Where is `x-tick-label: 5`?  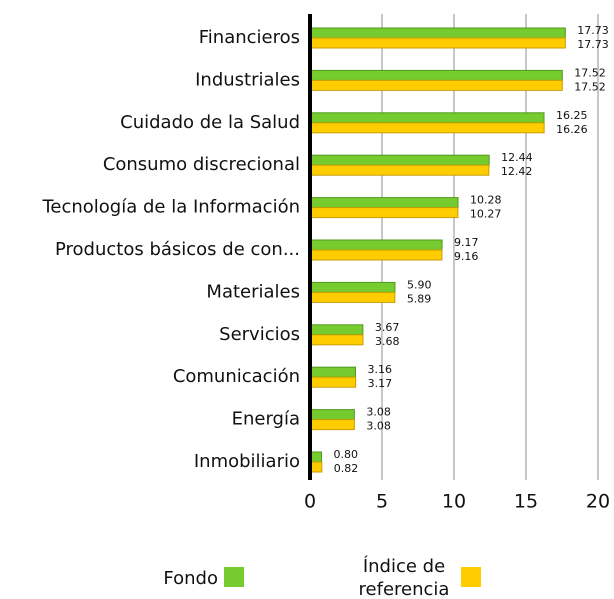
x-tick-label: 5 is located at coordinates (382, 502).